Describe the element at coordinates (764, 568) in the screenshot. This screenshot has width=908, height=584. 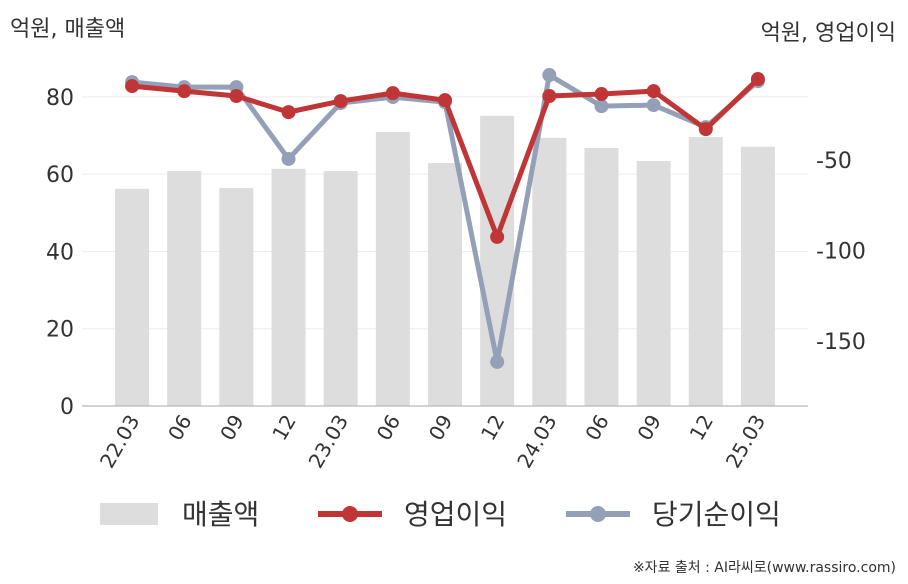
I see `source: ※자료 출처 : AI라씨로(www.rassiro.com)` at that location.